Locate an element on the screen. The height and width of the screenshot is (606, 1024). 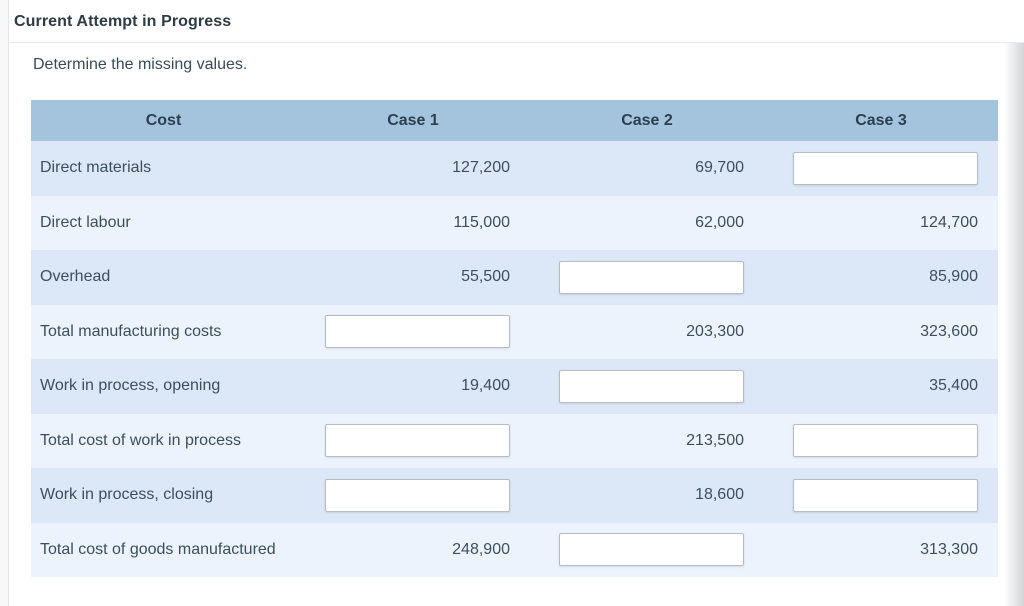
cell-text: 124,700 is located at coordinates (949, 222).